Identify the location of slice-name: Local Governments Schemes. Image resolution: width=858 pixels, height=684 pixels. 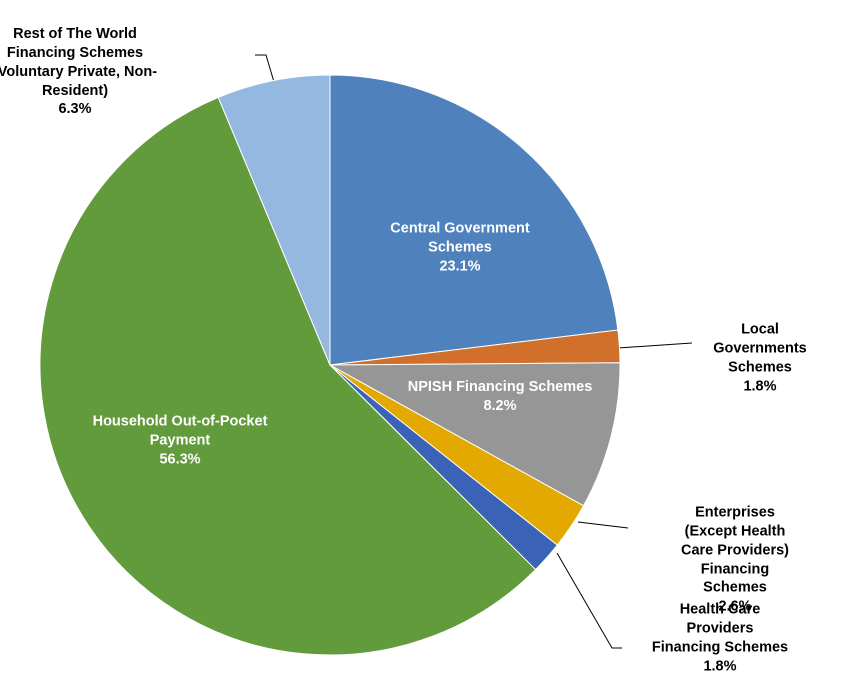
(760, 348).